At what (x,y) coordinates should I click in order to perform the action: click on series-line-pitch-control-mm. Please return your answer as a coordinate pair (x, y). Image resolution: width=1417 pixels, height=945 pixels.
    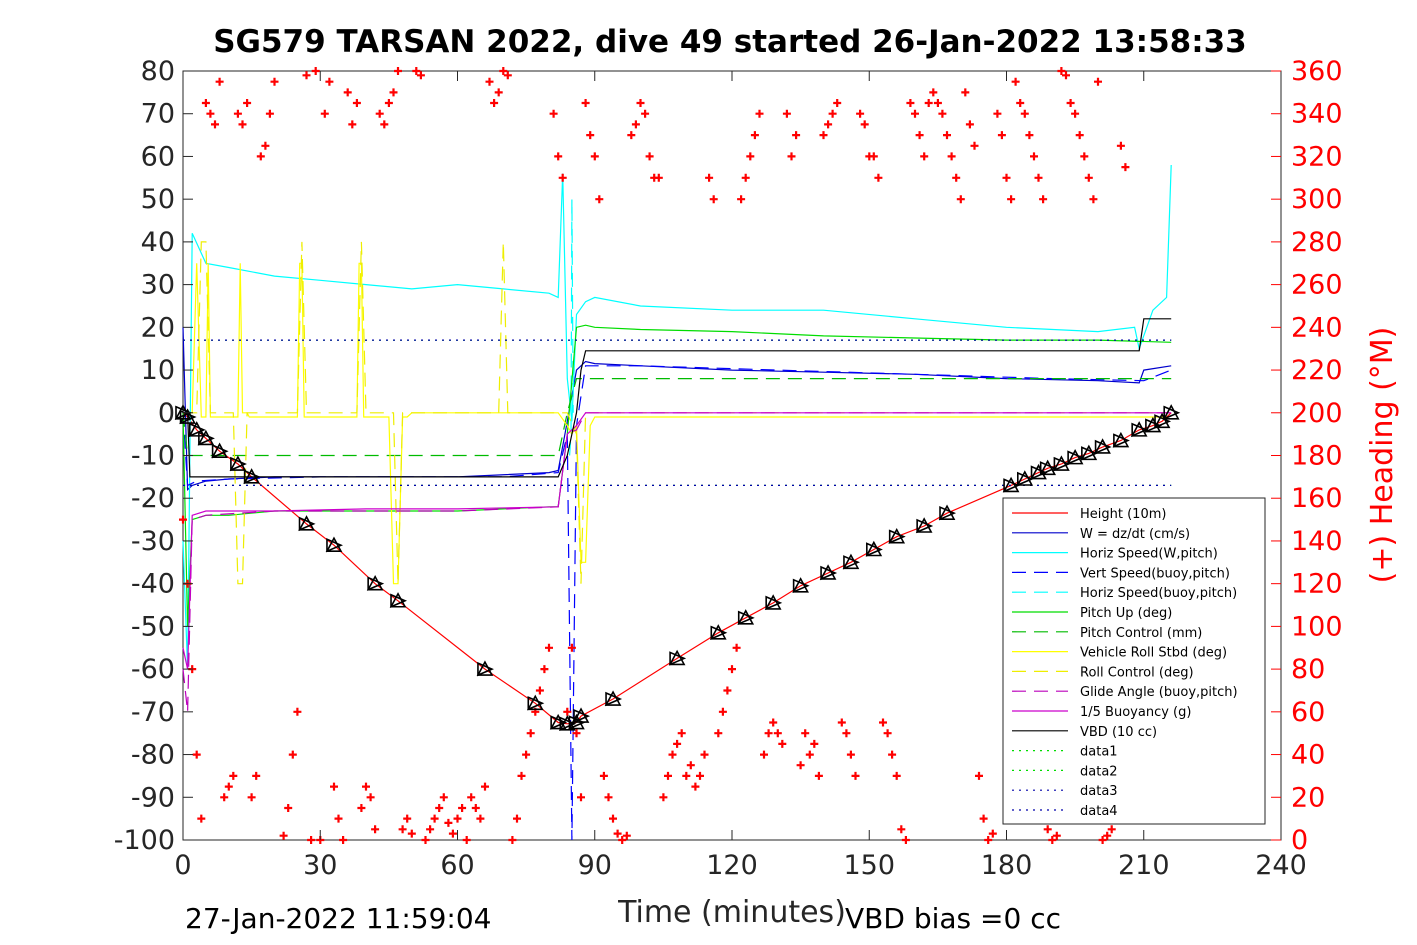
    Looking at the image, I should click on (677, 417).